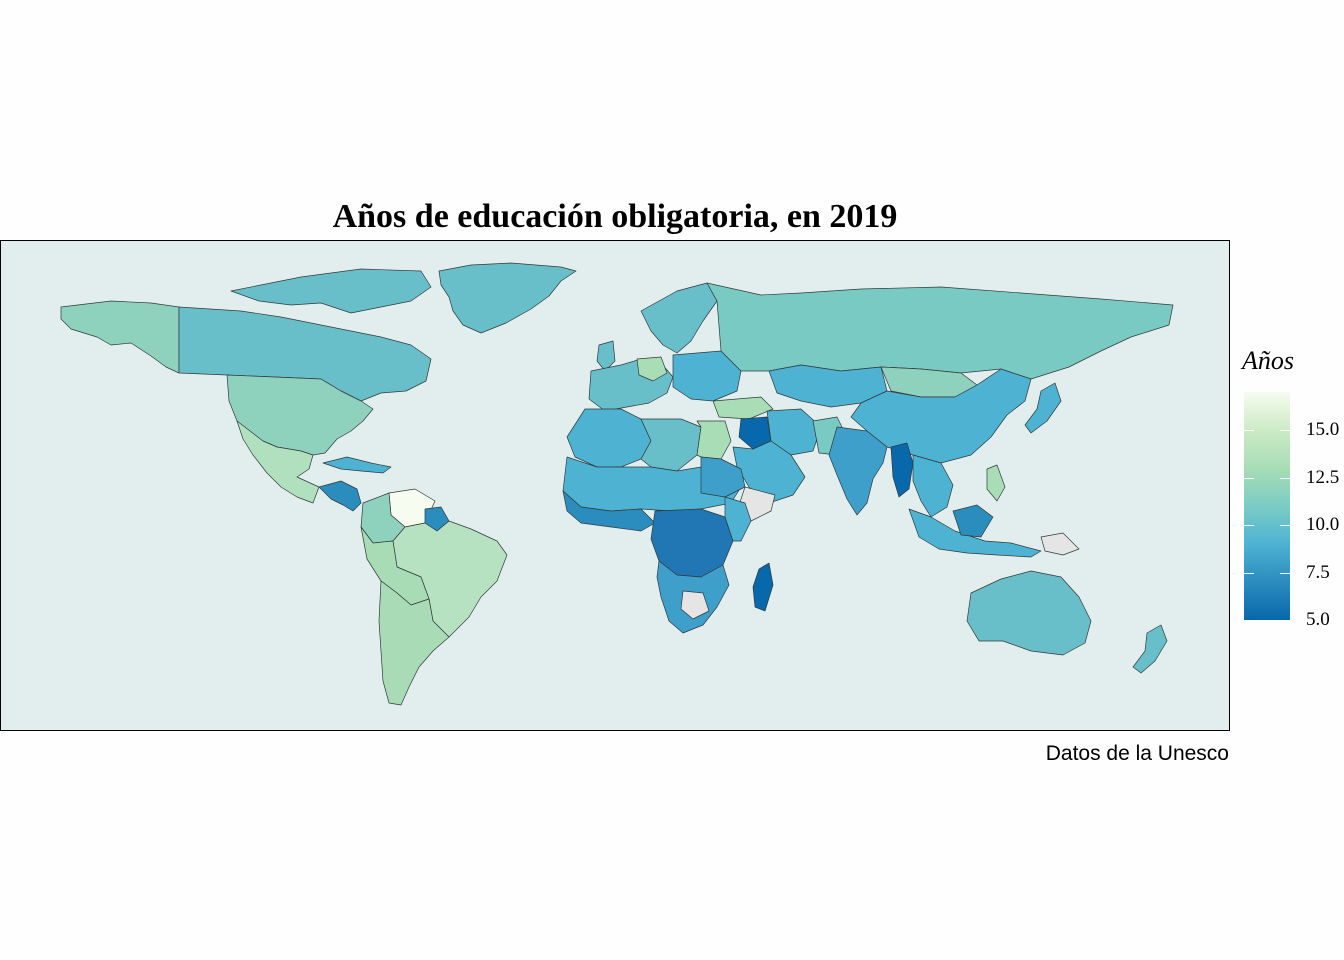  I want to click on region-philippines, so click(996, 483).